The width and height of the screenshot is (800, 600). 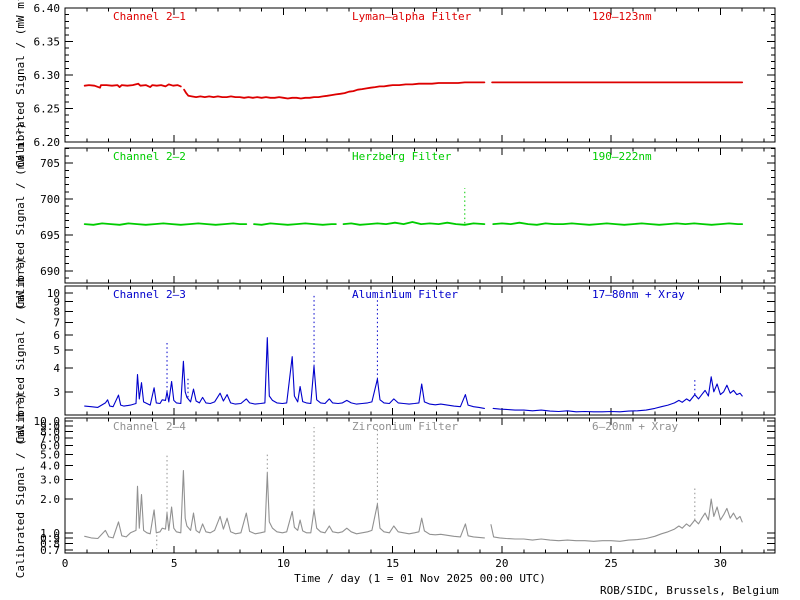 What do you see at coordinates (56, 350) in the screenshot?
I see `y-tick-label: 5` at bounding box center [56, 350].